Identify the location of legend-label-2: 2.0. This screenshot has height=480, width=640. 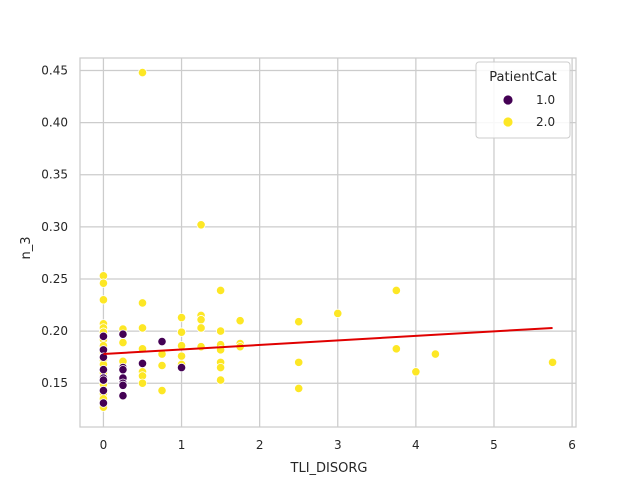
(545, 122).